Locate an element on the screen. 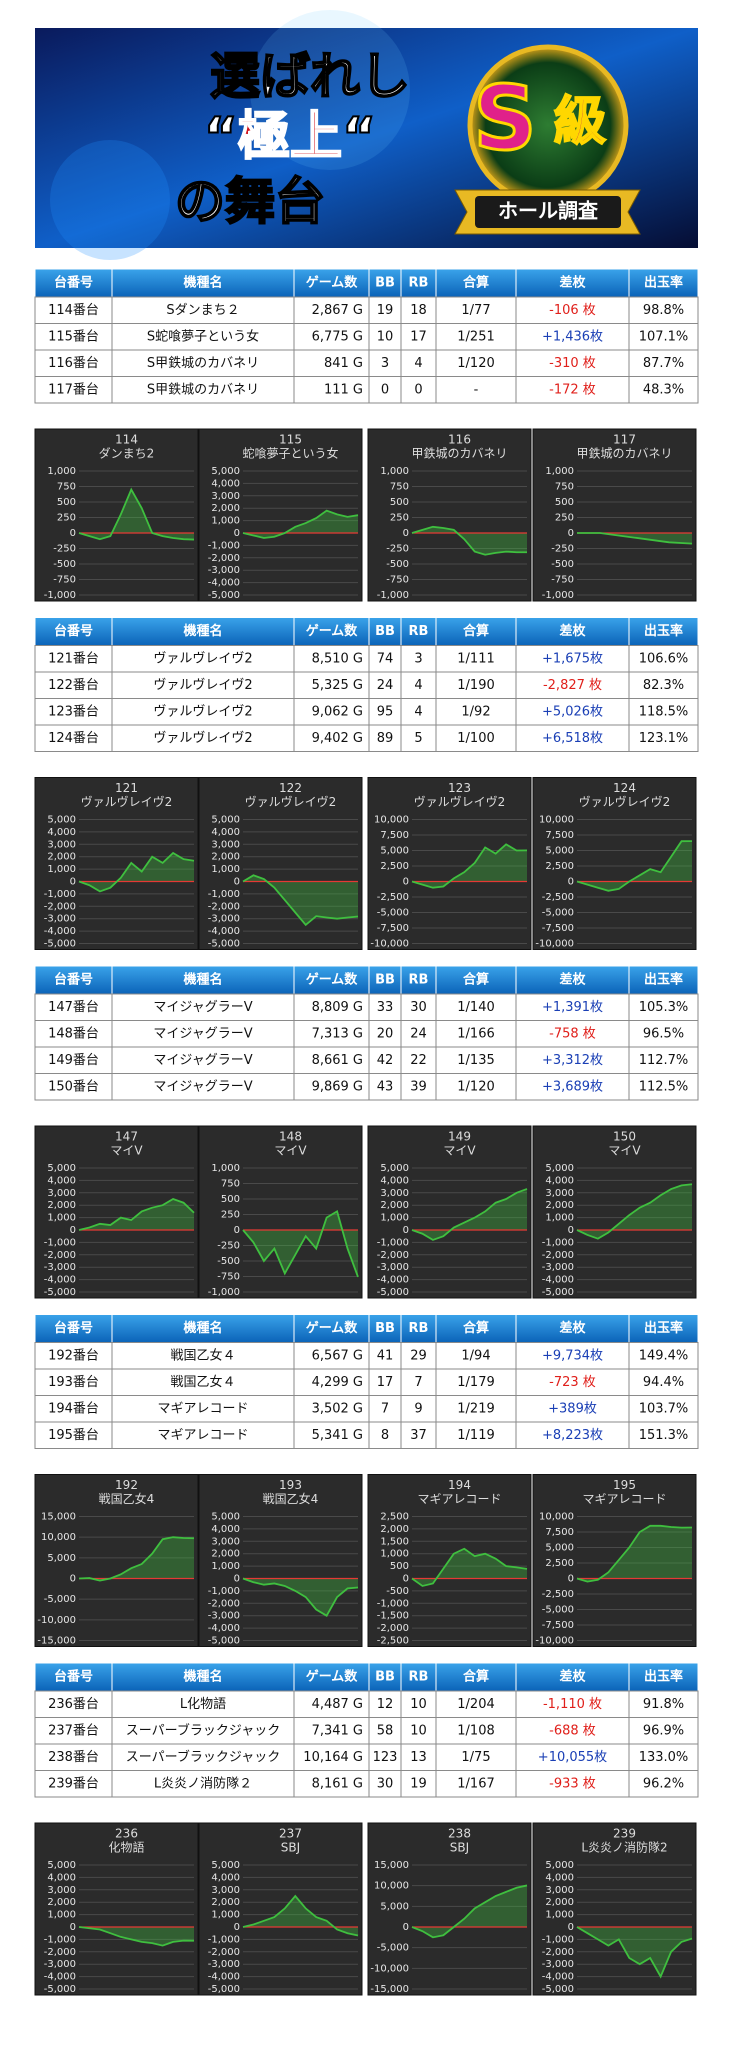  header-text: 差枚 is located at coordinates (572, 631).